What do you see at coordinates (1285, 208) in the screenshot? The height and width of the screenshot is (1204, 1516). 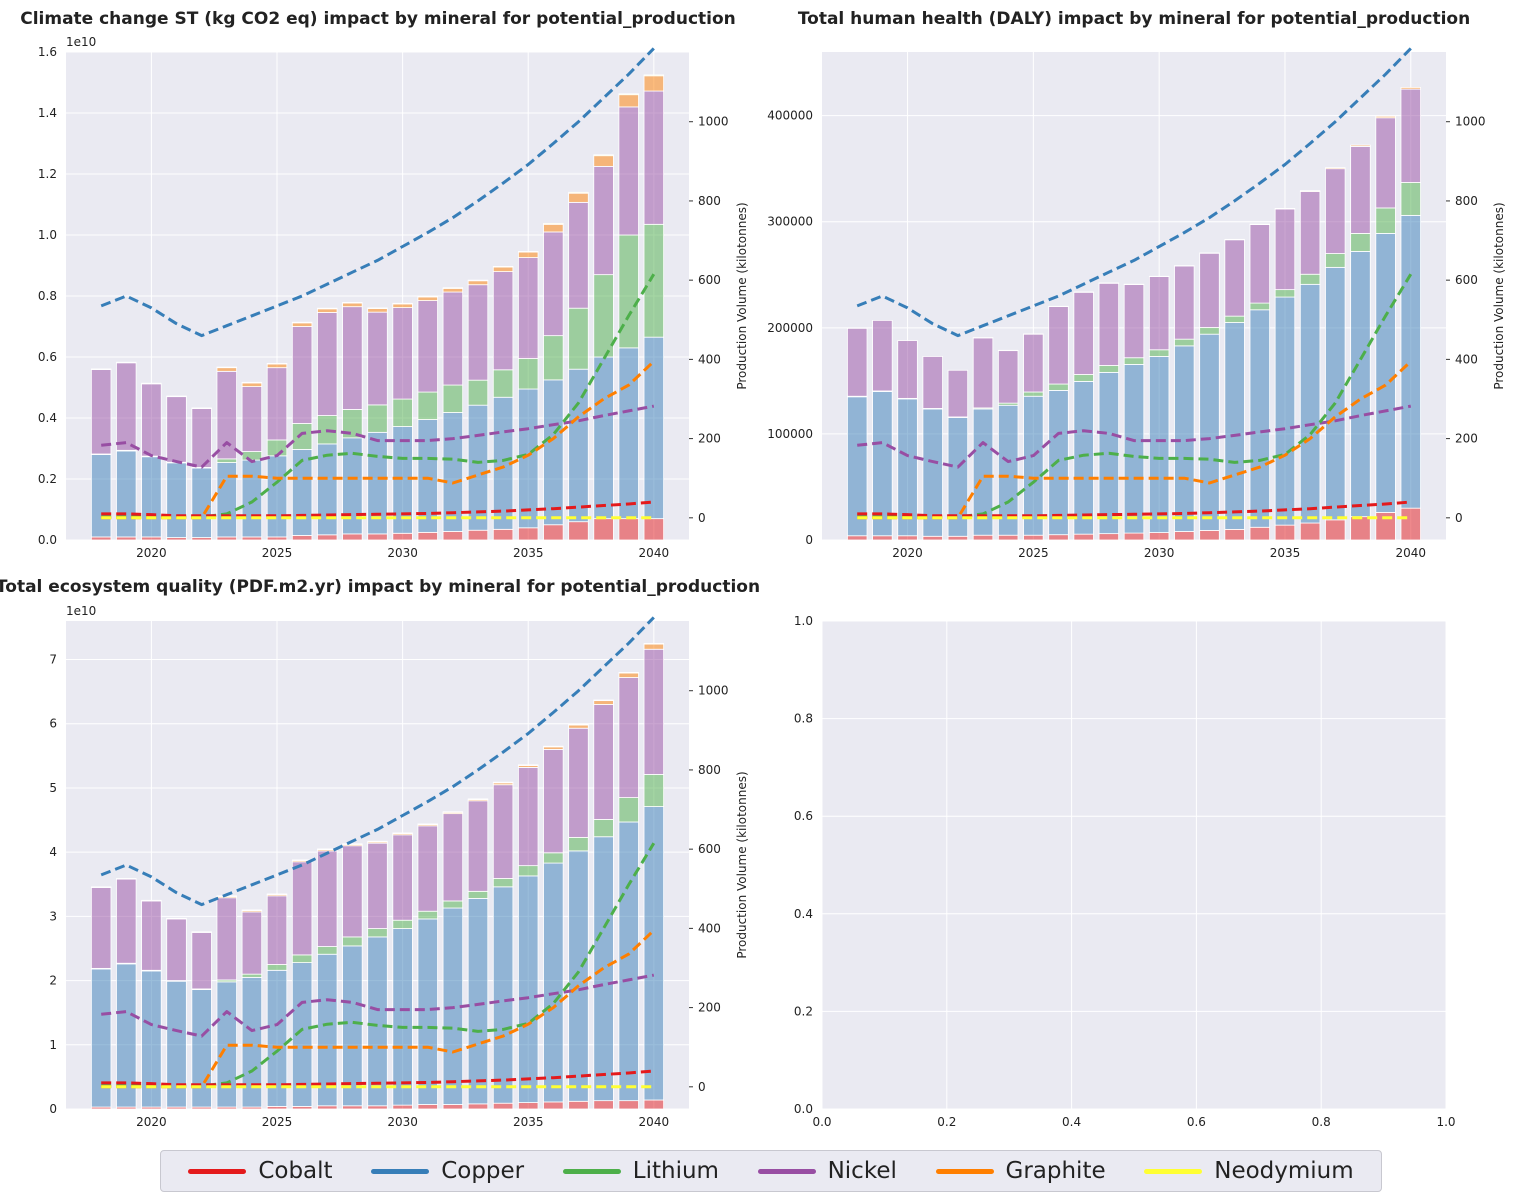 I see `bar-graphite-2035` at bounding box center [1285, 208].